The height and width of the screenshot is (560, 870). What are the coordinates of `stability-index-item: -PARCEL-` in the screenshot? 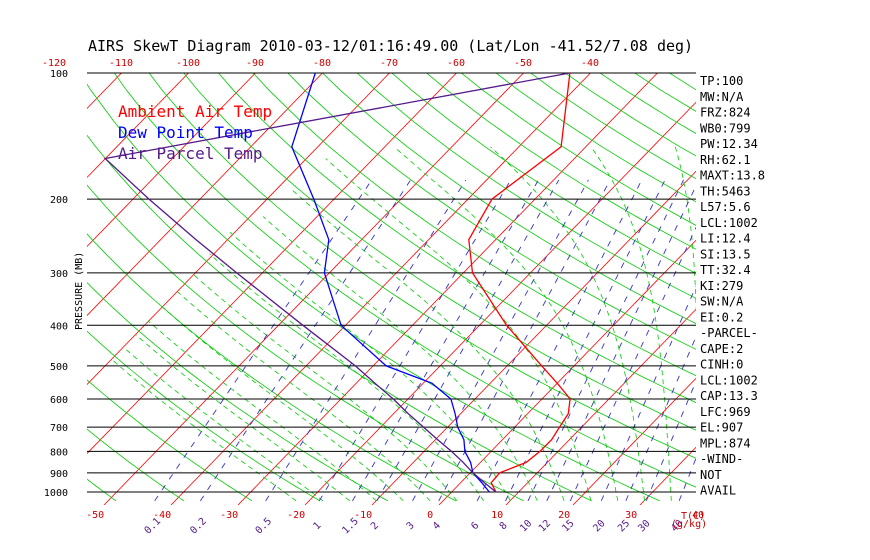 It's located at (729, 333).